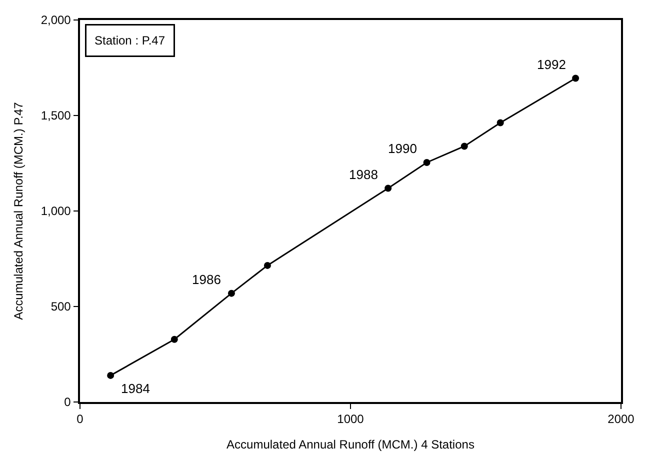 This screenshot has height=462, width=646. What do you see at coordinates (363, 174) in the screenshot?
I see `annotation: 1988` at bounding box center [363, 174].